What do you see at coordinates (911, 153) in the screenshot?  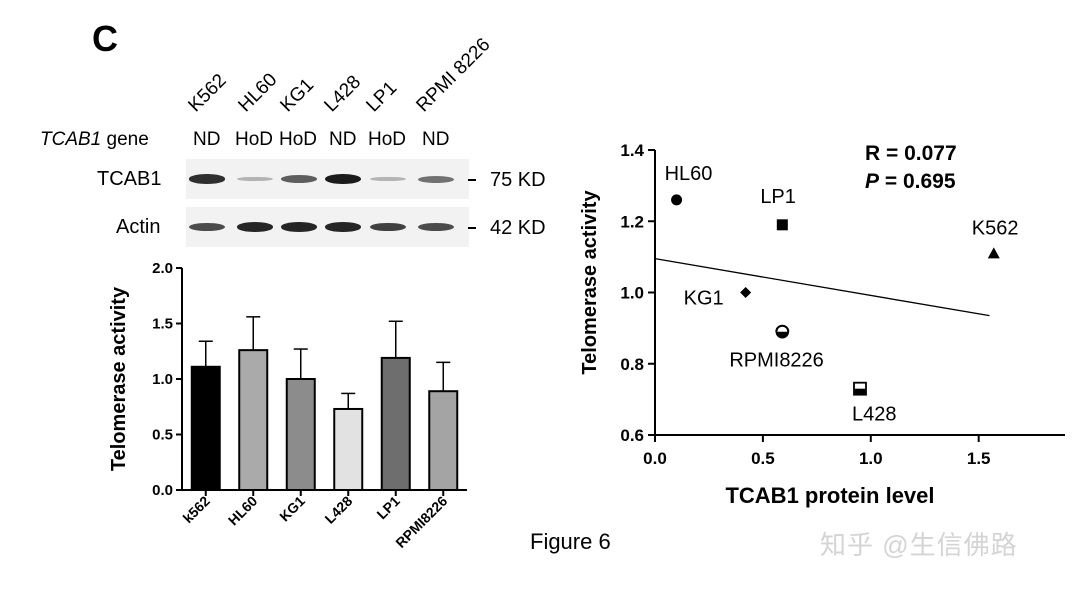 I see `r-annotation: R = 0.077` at bounding box center [911, 153].